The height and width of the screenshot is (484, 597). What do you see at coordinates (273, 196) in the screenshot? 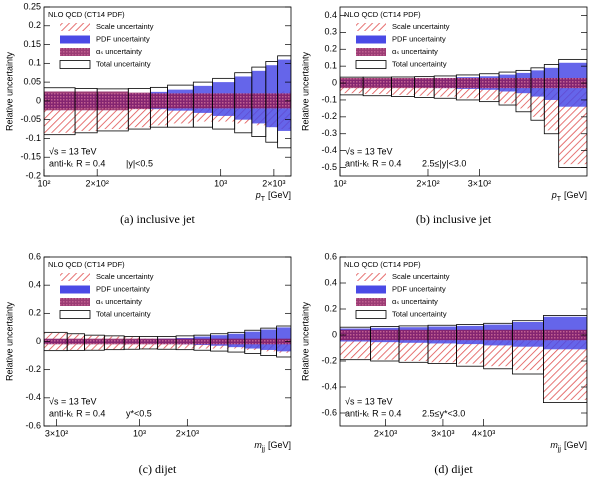
I see `x-axis-label: pT [GeV]` at bounding box center [273, 196].